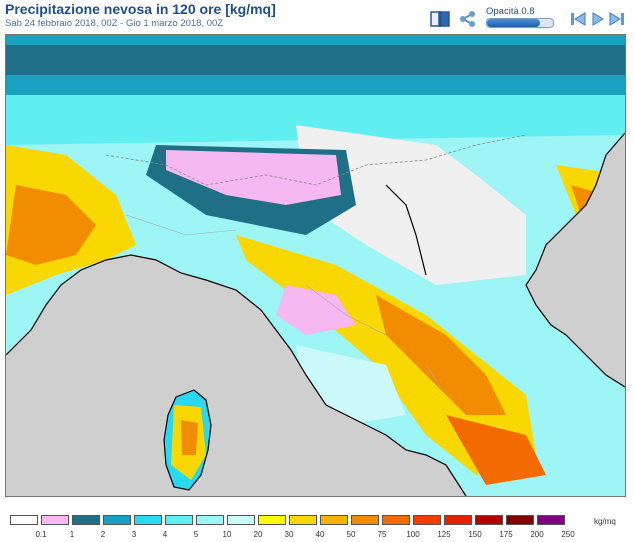  Describe the element at coordinates (578, 21) in the screenshot. I see `first-frame-icon` at that location.